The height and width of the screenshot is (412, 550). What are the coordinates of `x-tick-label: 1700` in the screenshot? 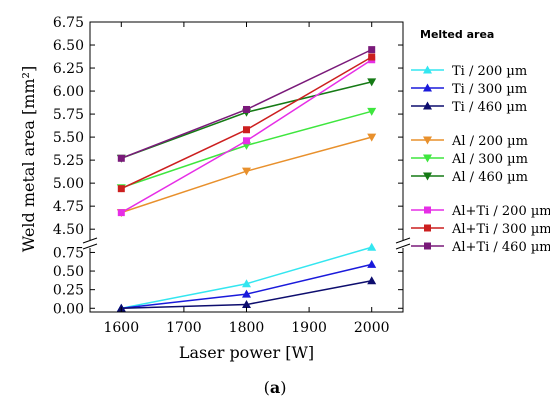 It's located at (184, 328).